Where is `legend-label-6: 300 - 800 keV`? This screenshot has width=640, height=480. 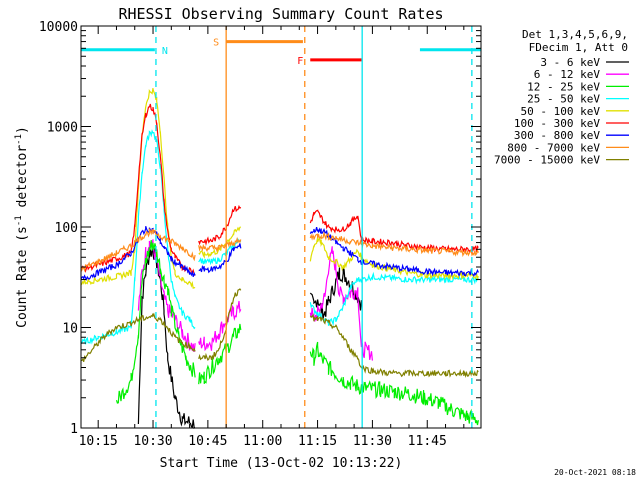
legend-label-6: 300 - 800 keV is located at coordinates (557, 135).